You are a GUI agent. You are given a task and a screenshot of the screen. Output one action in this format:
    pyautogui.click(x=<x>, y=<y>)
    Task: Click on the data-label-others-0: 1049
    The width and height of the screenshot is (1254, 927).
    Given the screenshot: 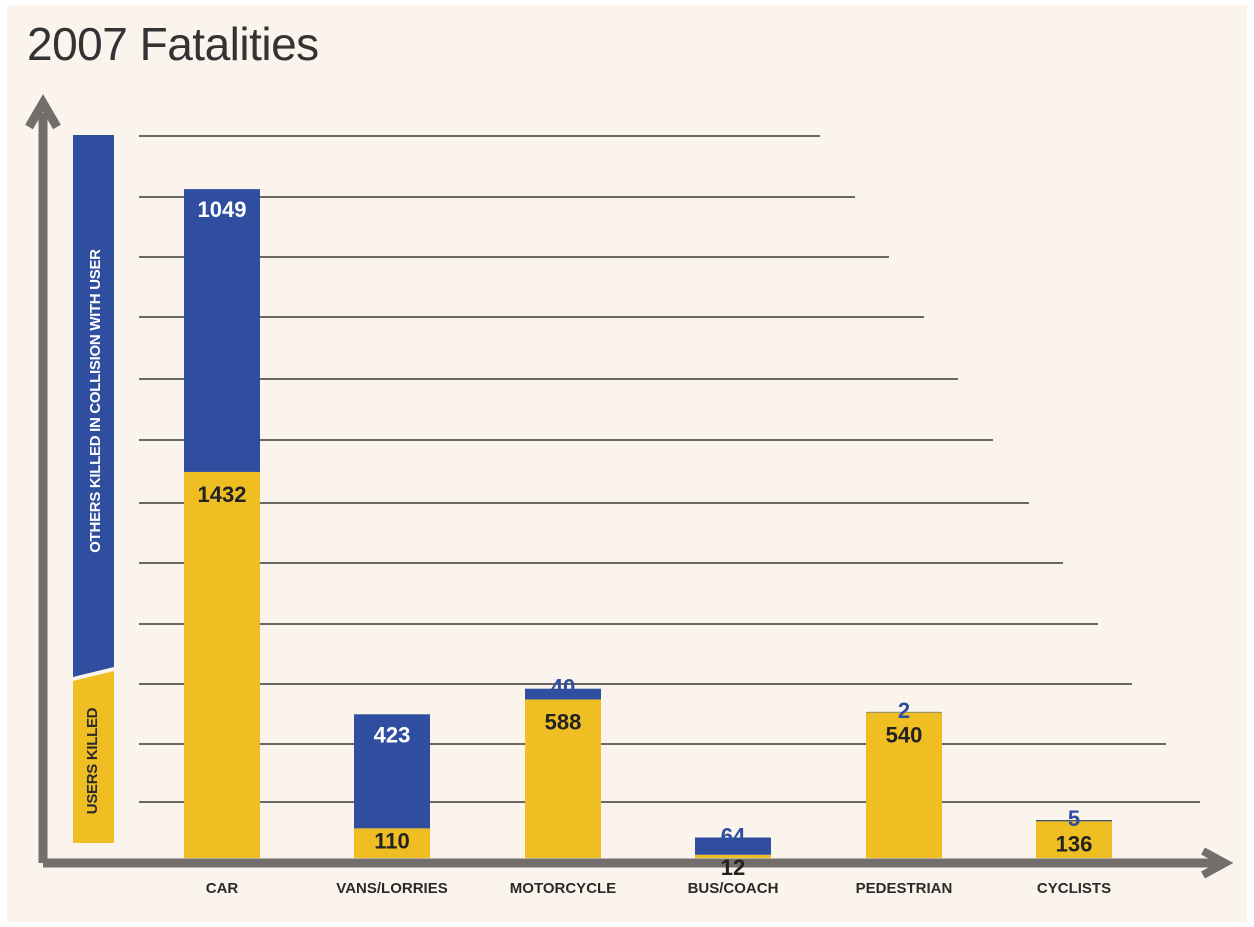 What is the action you would take?
    pyautogui.click(x=222, y=209)
    